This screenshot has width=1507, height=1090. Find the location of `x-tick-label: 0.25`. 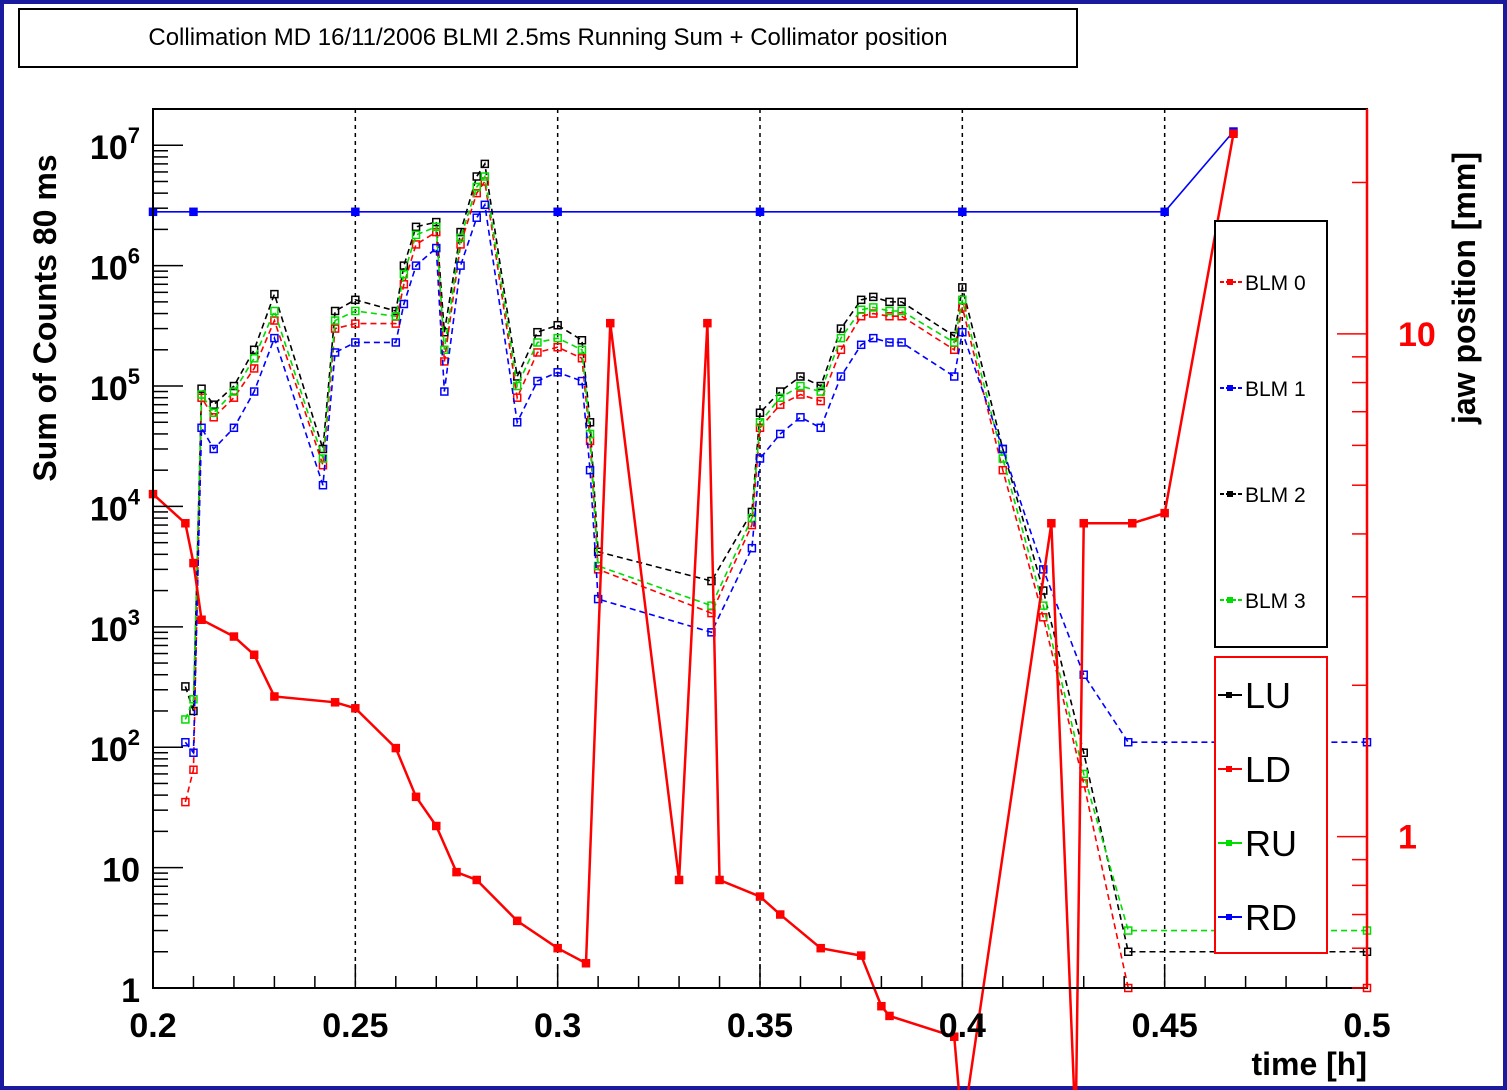

x-tick-label: 0.25 is located at coordinates (355, 1026).